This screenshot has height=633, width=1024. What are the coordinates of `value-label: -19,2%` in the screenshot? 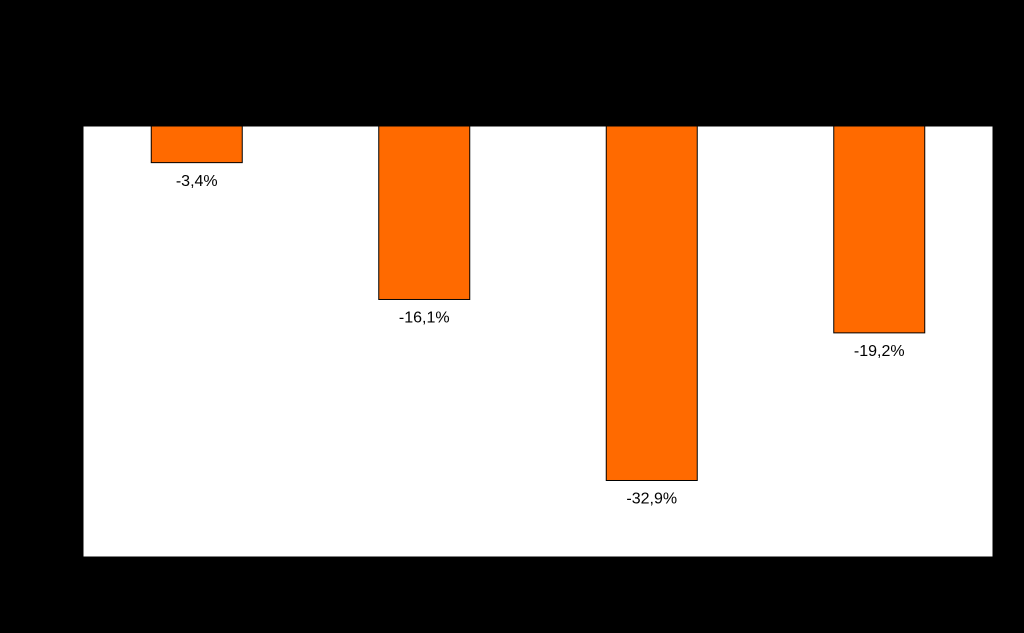 It's located at (879, 351).